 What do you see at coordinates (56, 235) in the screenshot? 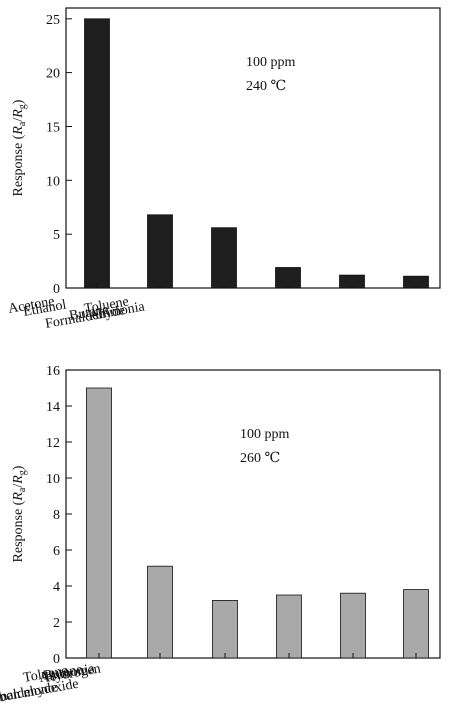
I see `y-tick-label: 5` at bounding box center [56, 235].